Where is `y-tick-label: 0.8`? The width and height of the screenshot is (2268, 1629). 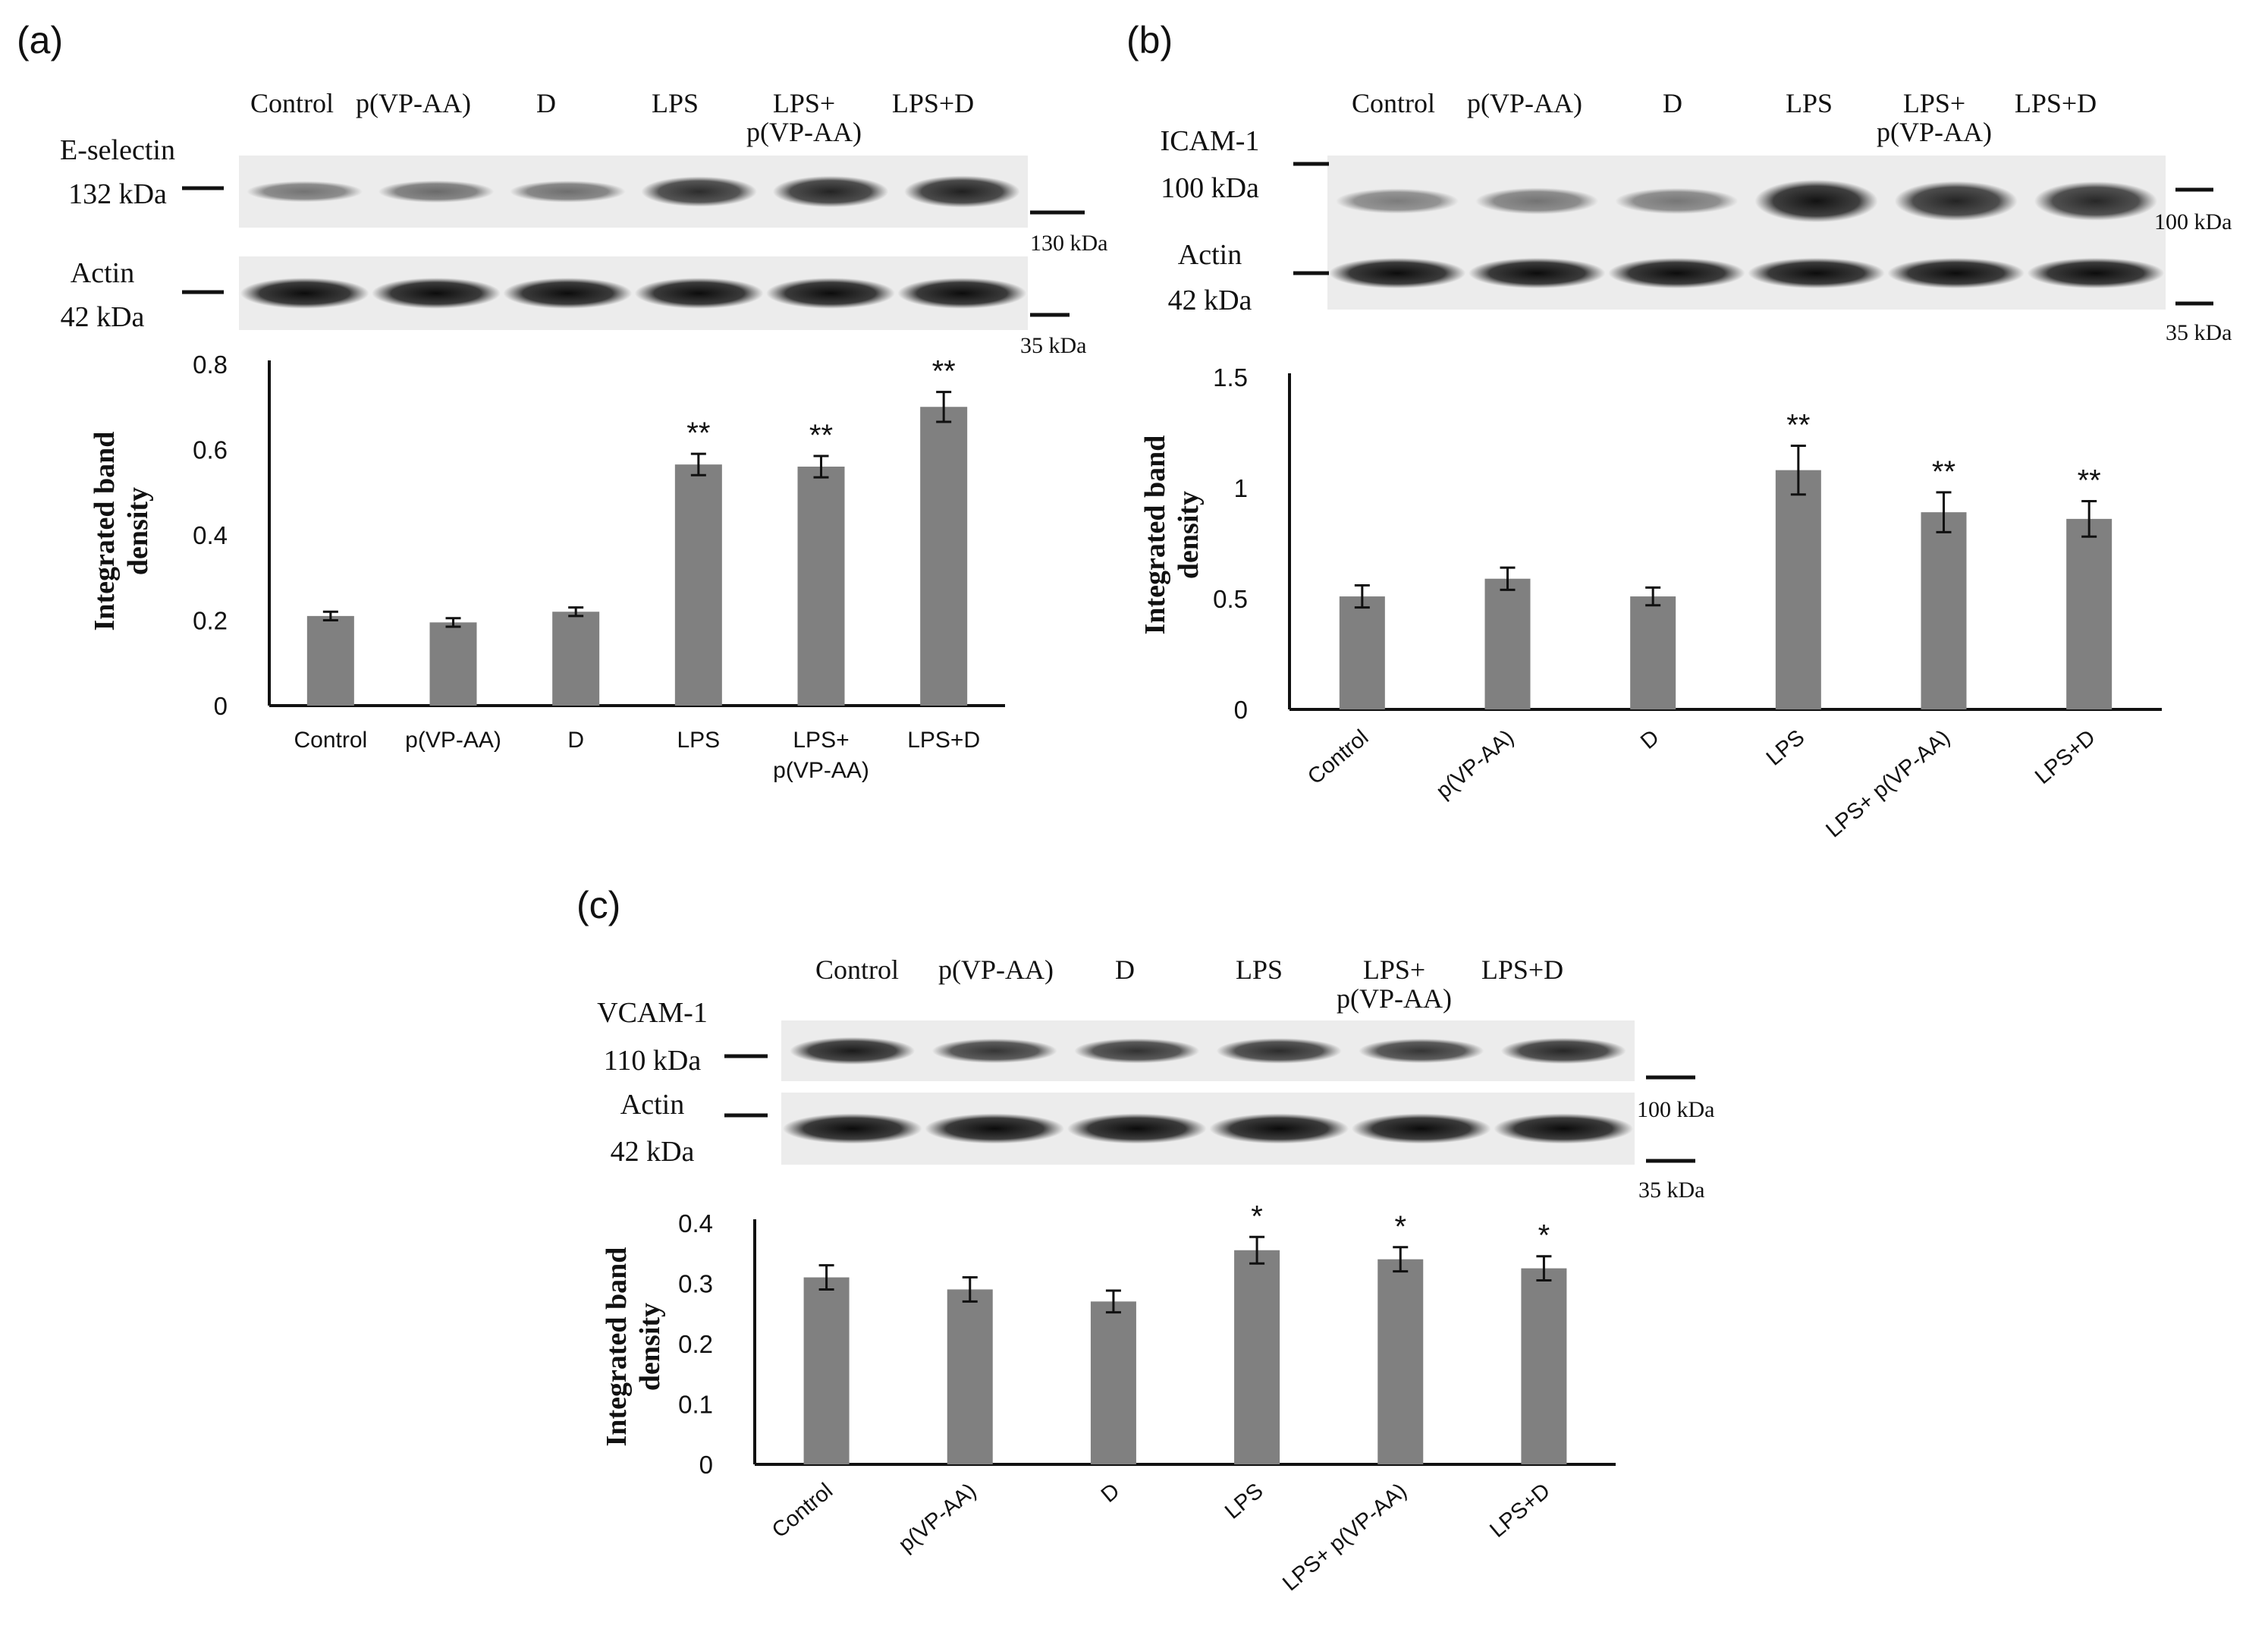
y-tick-label: 0.8 is located at coordinates (210, 365).